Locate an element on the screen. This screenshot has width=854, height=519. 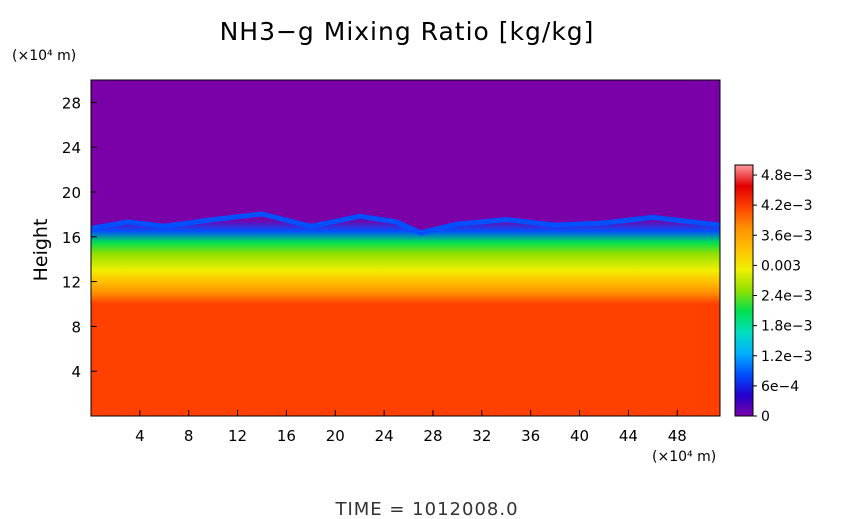
colorbar-tick-label: 1.8e−3 is located at coordinates (787, 327).